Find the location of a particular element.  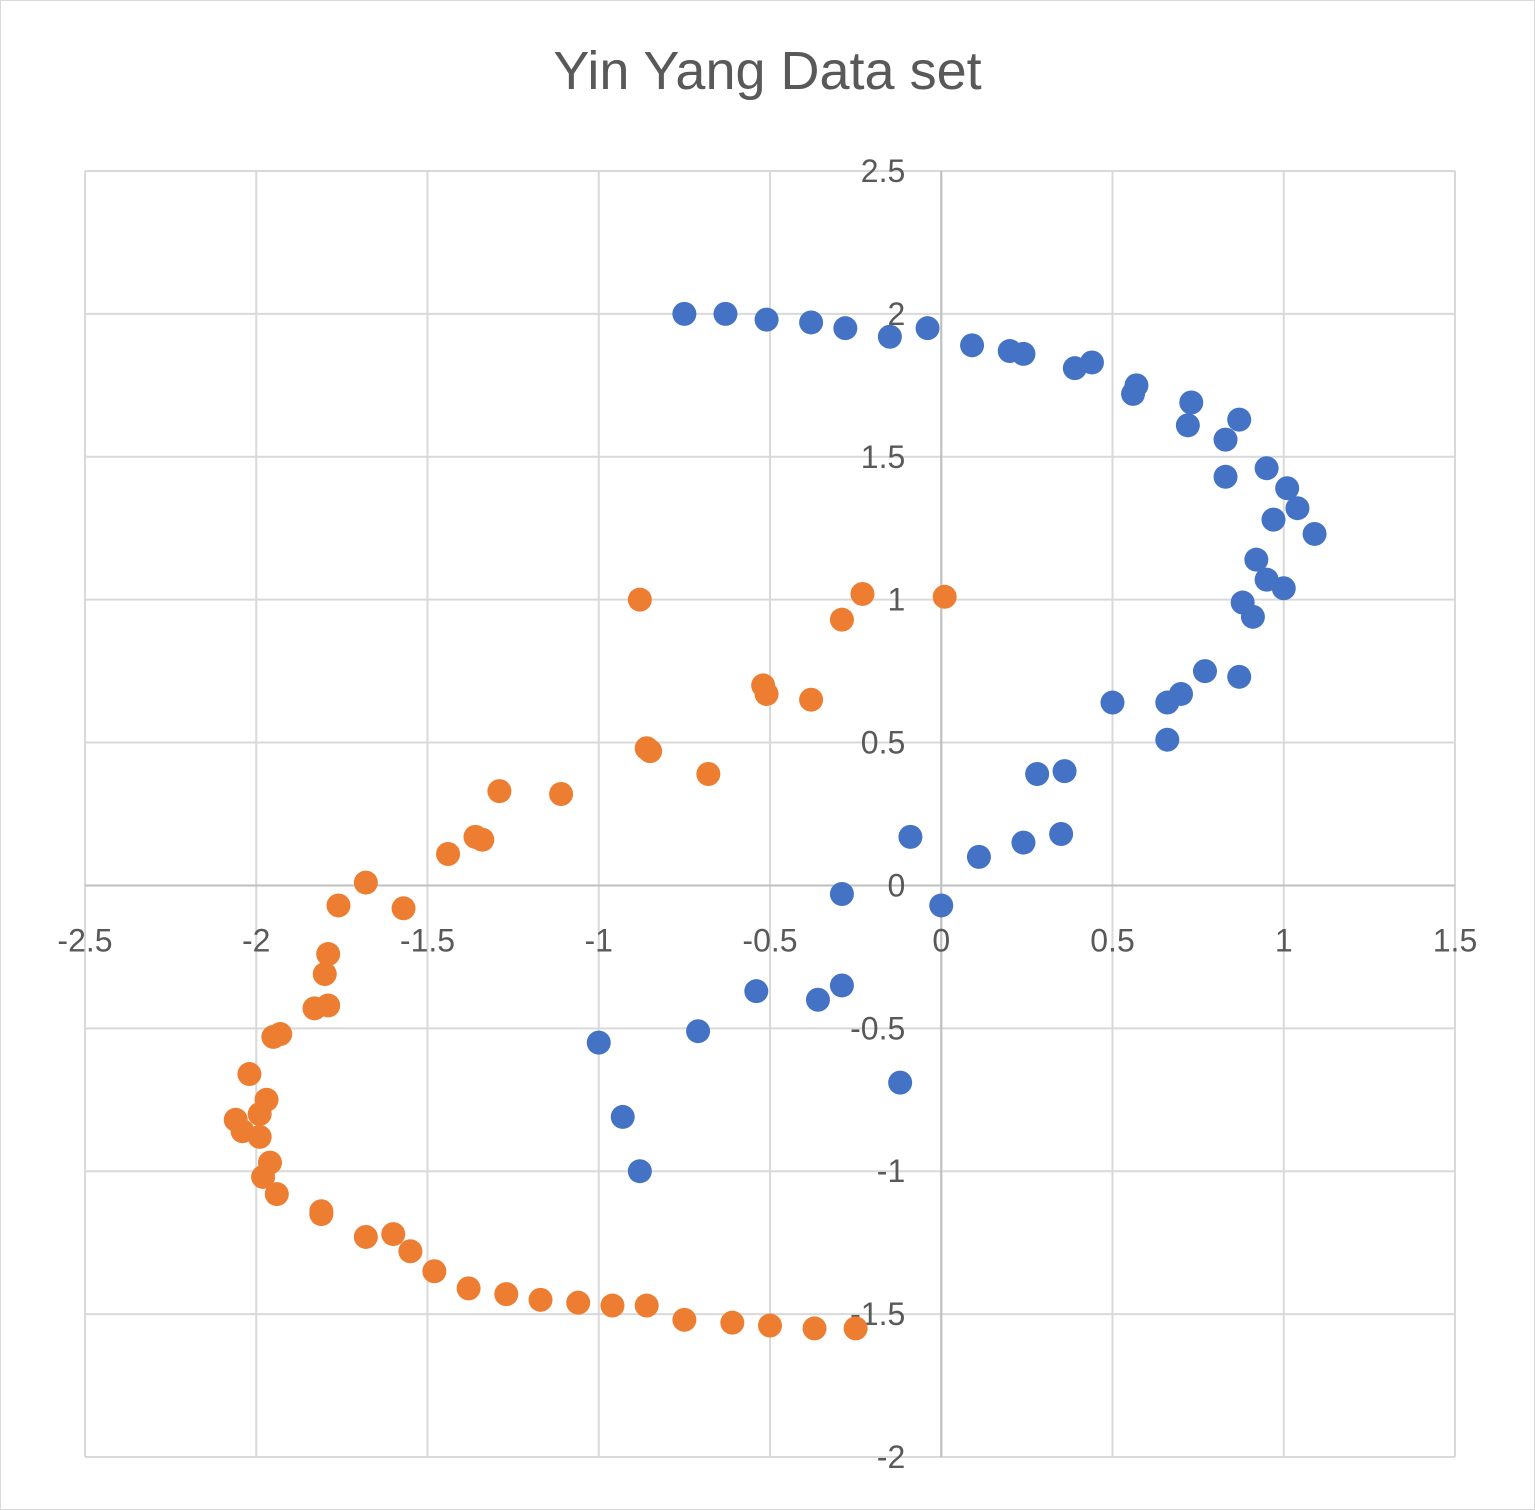

y-tick-labels: -2-1.5-1-0.500.511.522.5 is located at coordinates (877, 814).